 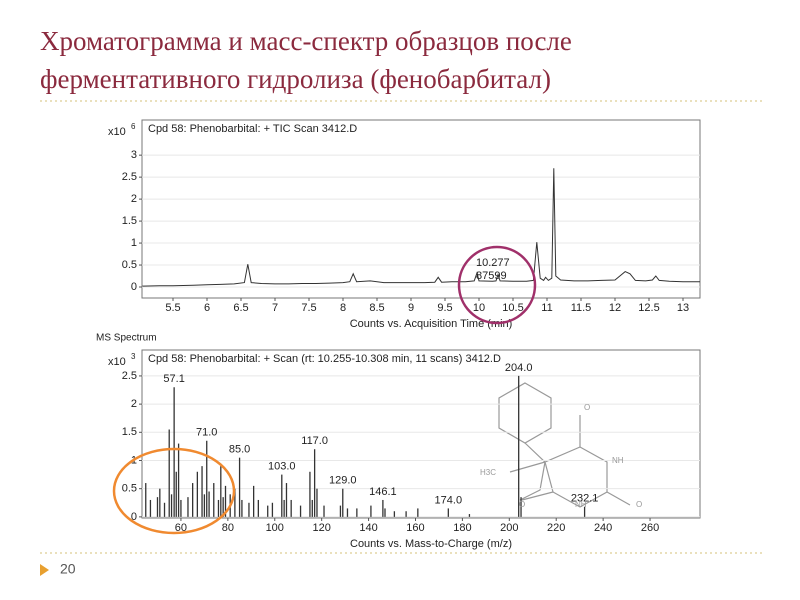 I want to click on peak-label: 204.0, so click(x=519, y=368).